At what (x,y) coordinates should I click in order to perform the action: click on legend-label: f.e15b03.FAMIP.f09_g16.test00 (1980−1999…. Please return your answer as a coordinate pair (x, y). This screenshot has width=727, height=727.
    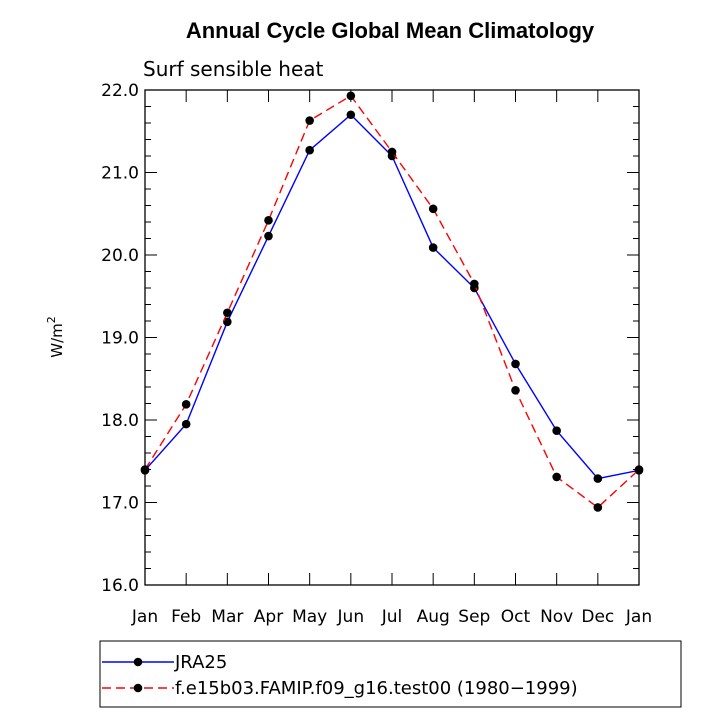
    Looking at the image, I should click on (376, 688).